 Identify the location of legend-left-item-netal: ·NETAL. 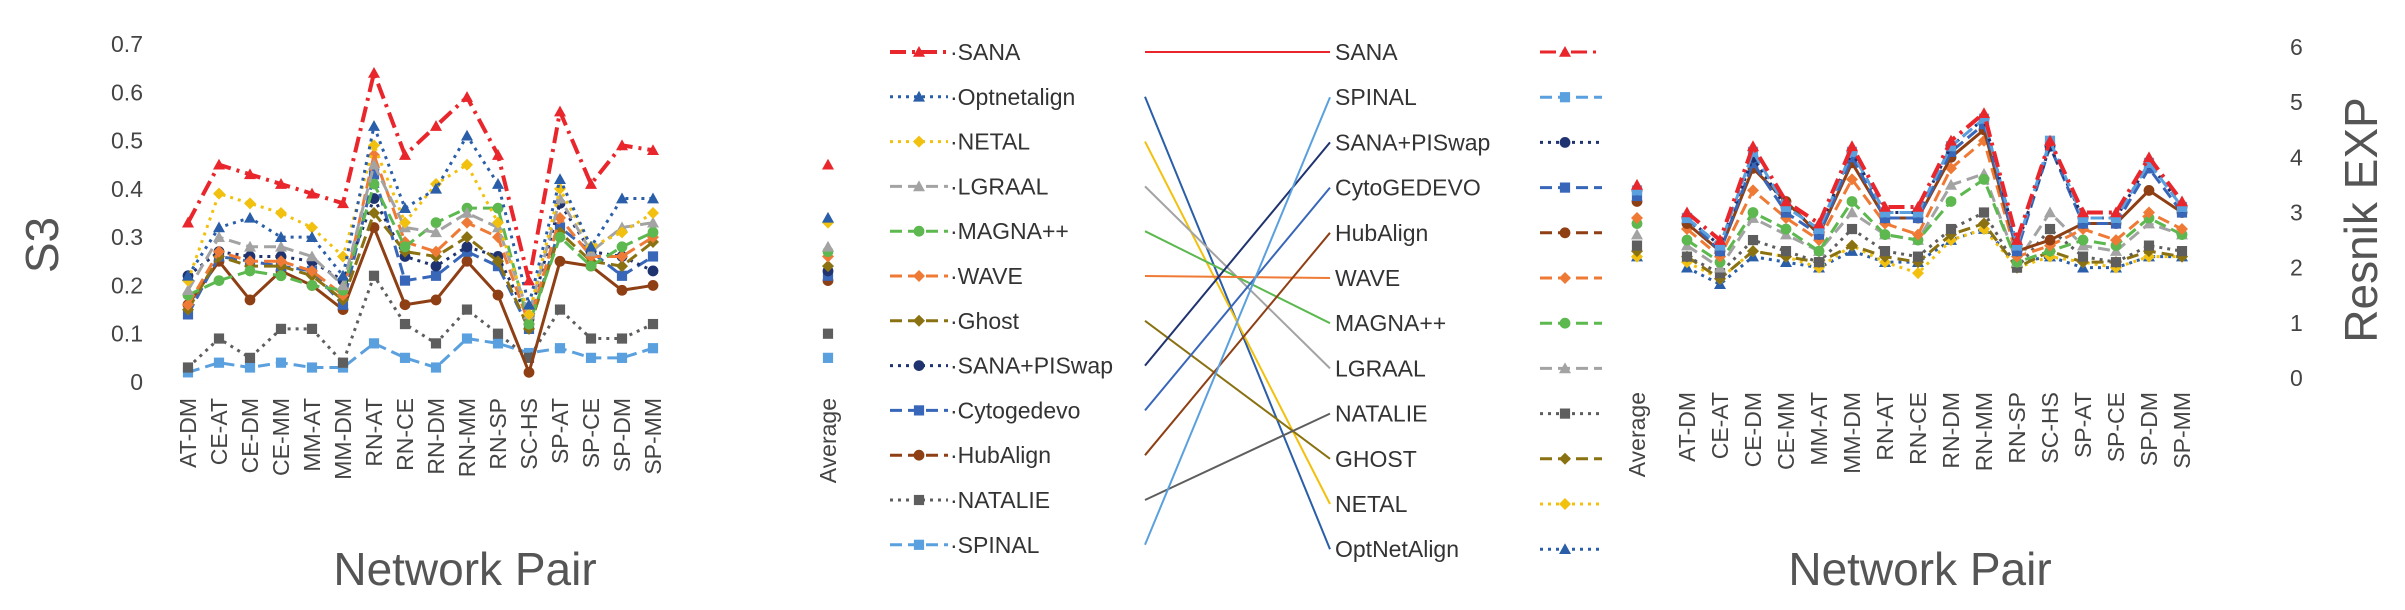
(960, 142).